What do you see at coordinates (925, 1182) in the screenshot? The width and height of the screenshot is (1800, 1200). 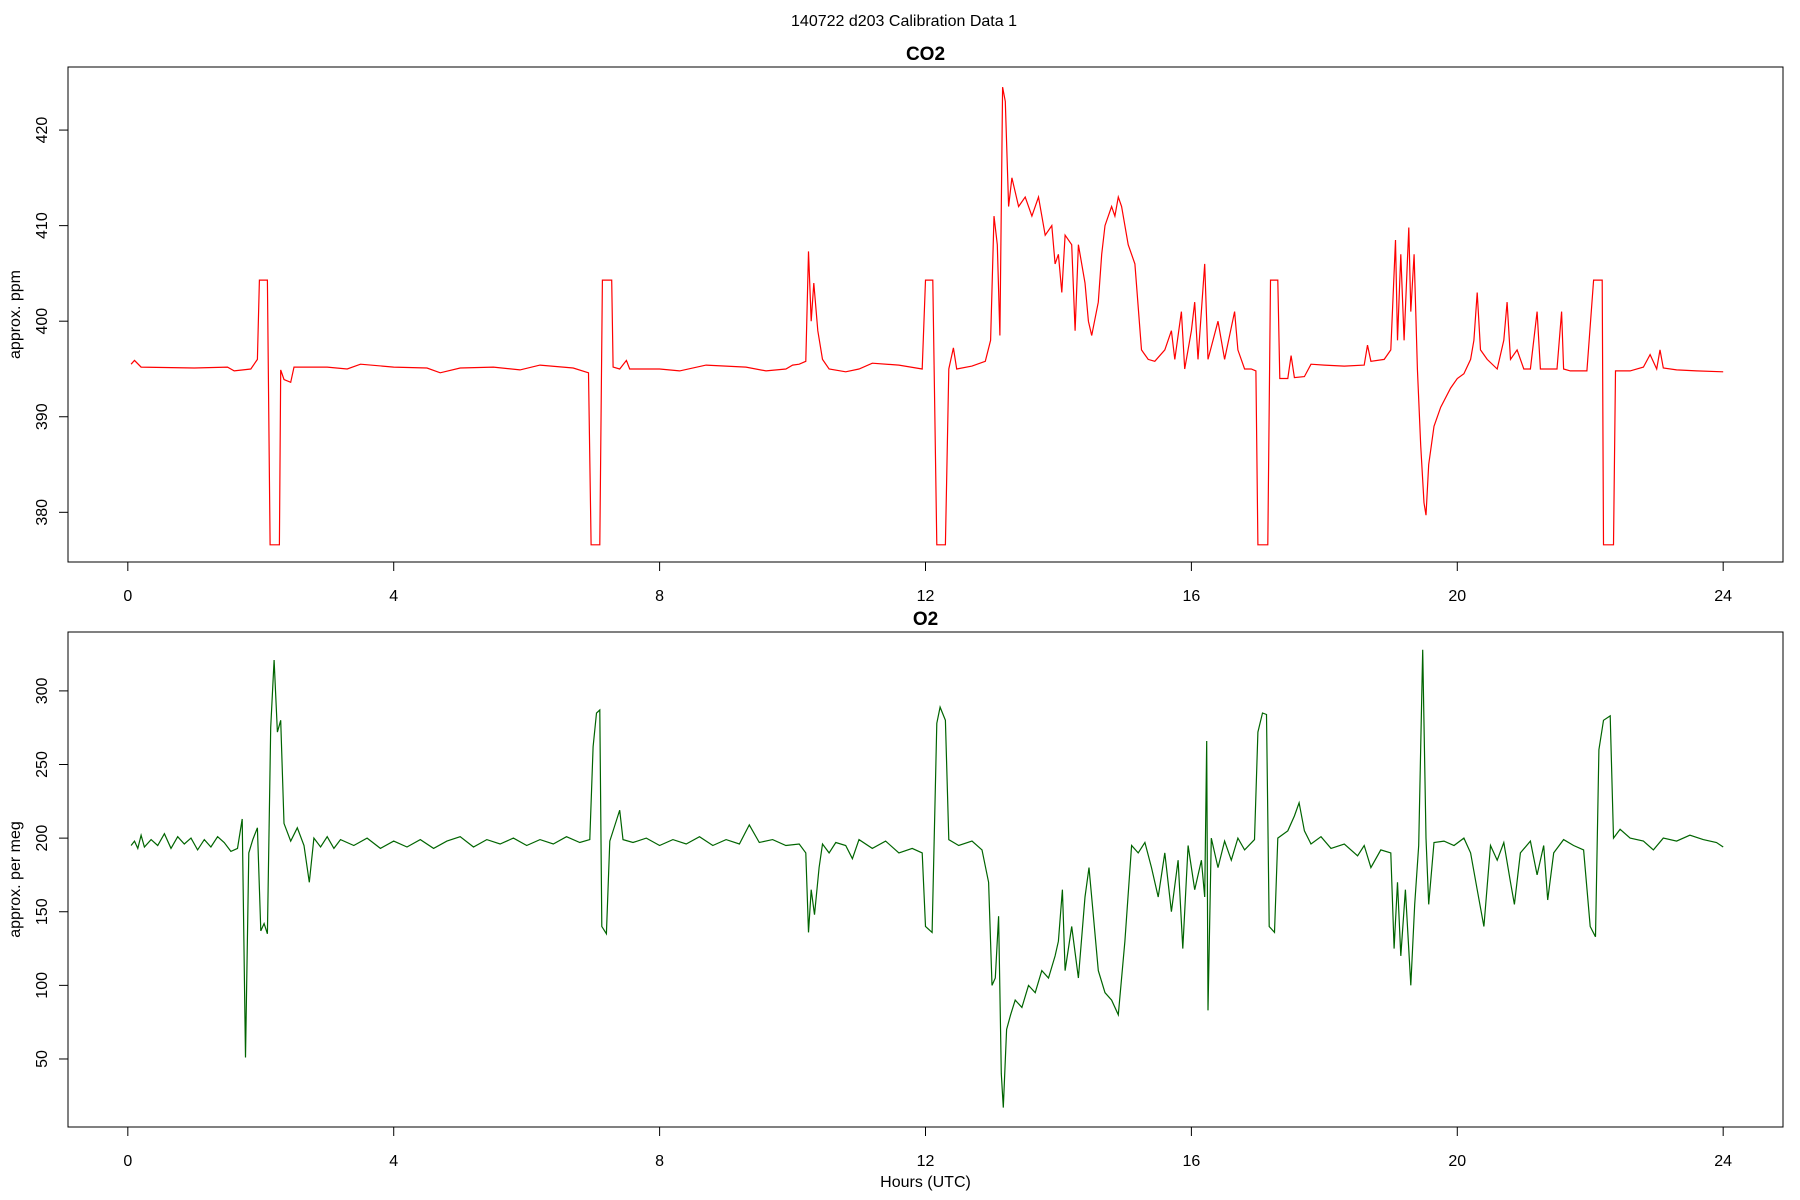 I see `x-axis-label: Hours (UTC)` at bounding box center [925, 1182].